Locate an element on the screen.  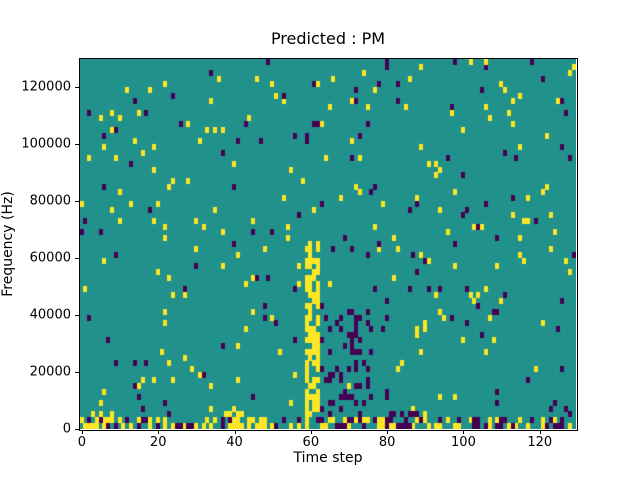
y-tick-label: 0 is located at coordinates (66, 429).